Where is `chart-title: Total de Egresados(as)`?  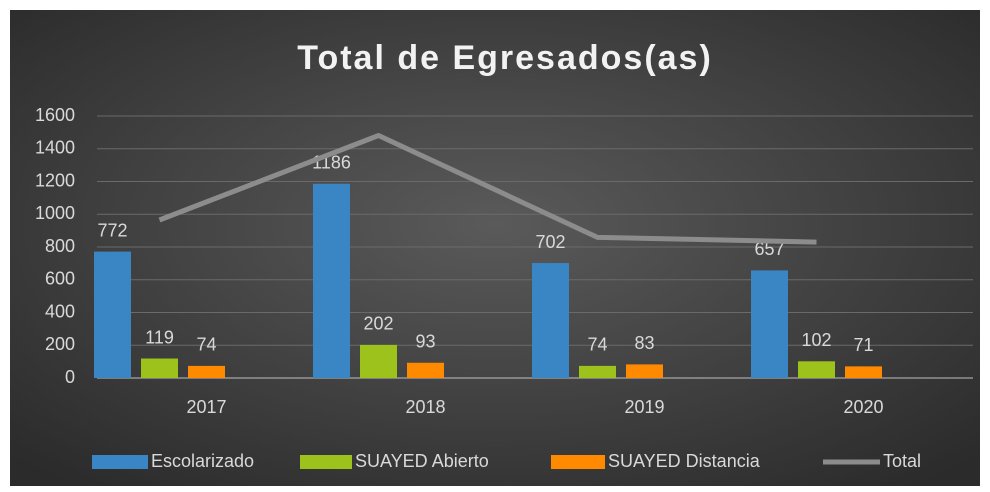 chart-title: Total de Egresados(as) is located at coordinates (505, 58).